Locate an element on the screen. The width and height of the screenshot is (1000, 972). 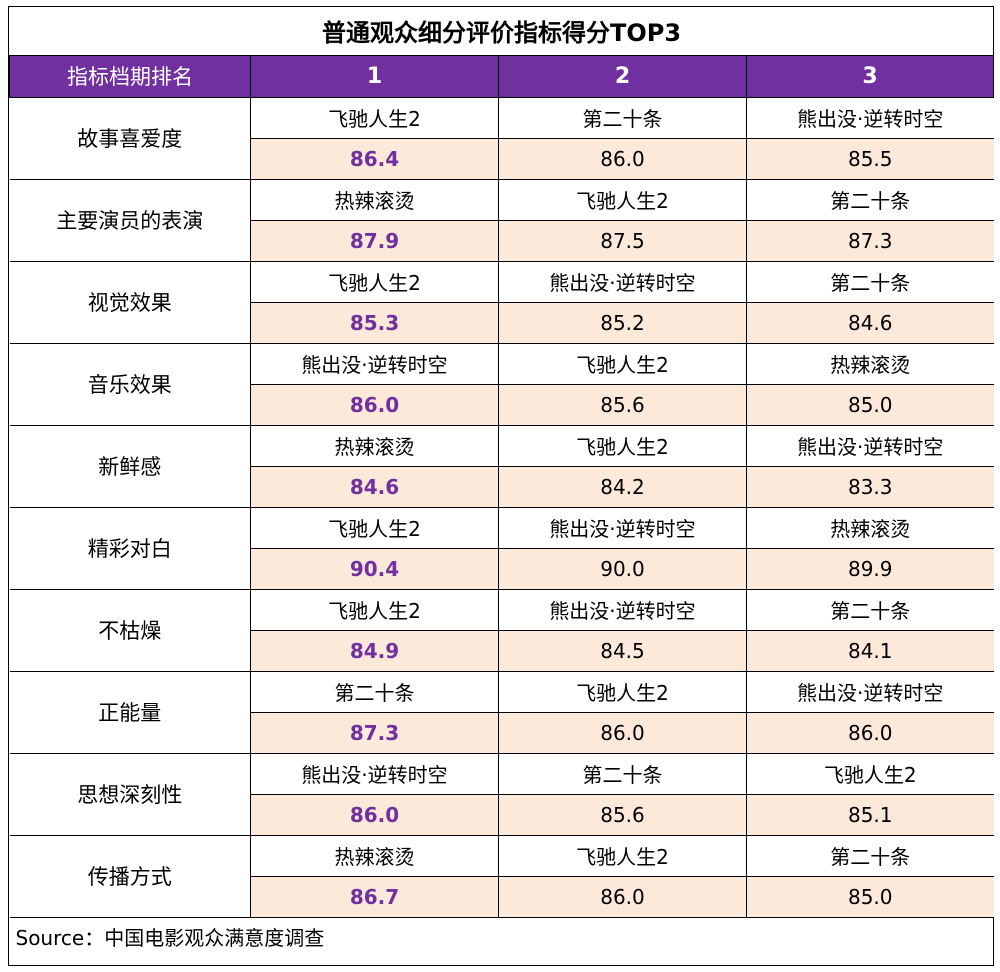
score-rank-1: 84.9 is located at coordinates (374, 650).